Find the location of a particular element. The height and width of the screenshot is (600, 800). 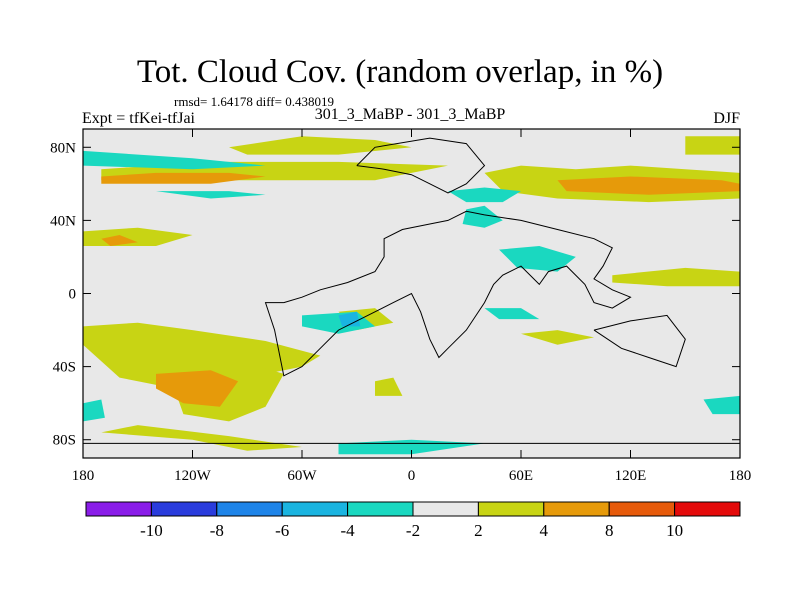

chart-title: Tot. Cloud Cov. (random overlap, in %) is located at coordinates (400, 72).